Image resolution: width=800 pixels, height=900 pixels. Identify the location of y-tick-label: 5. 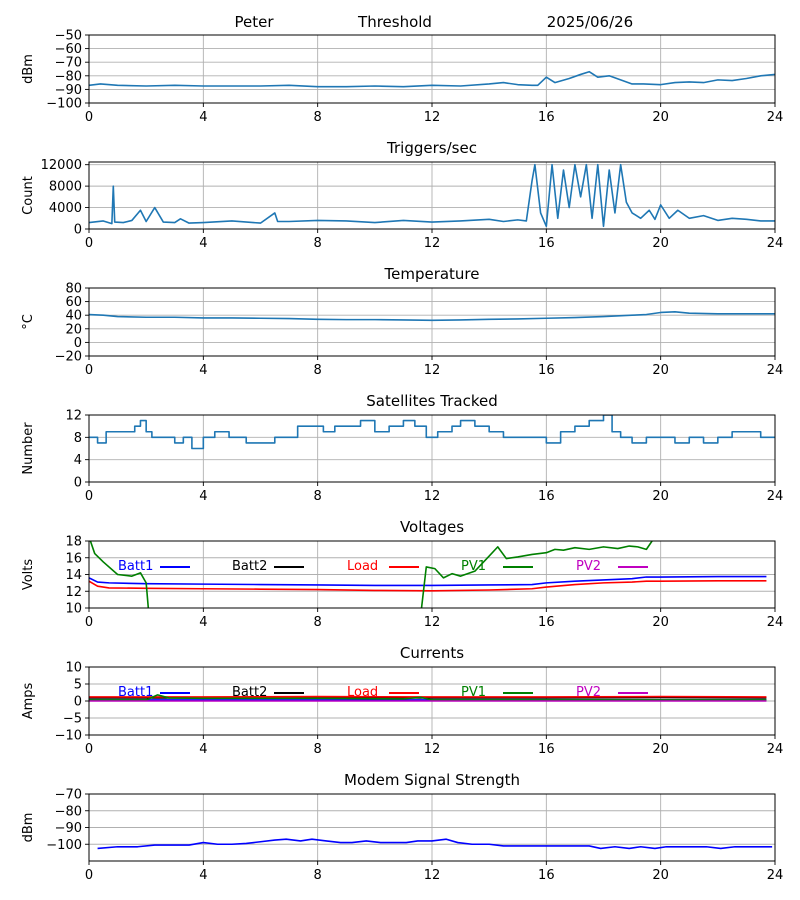
(78, 685).